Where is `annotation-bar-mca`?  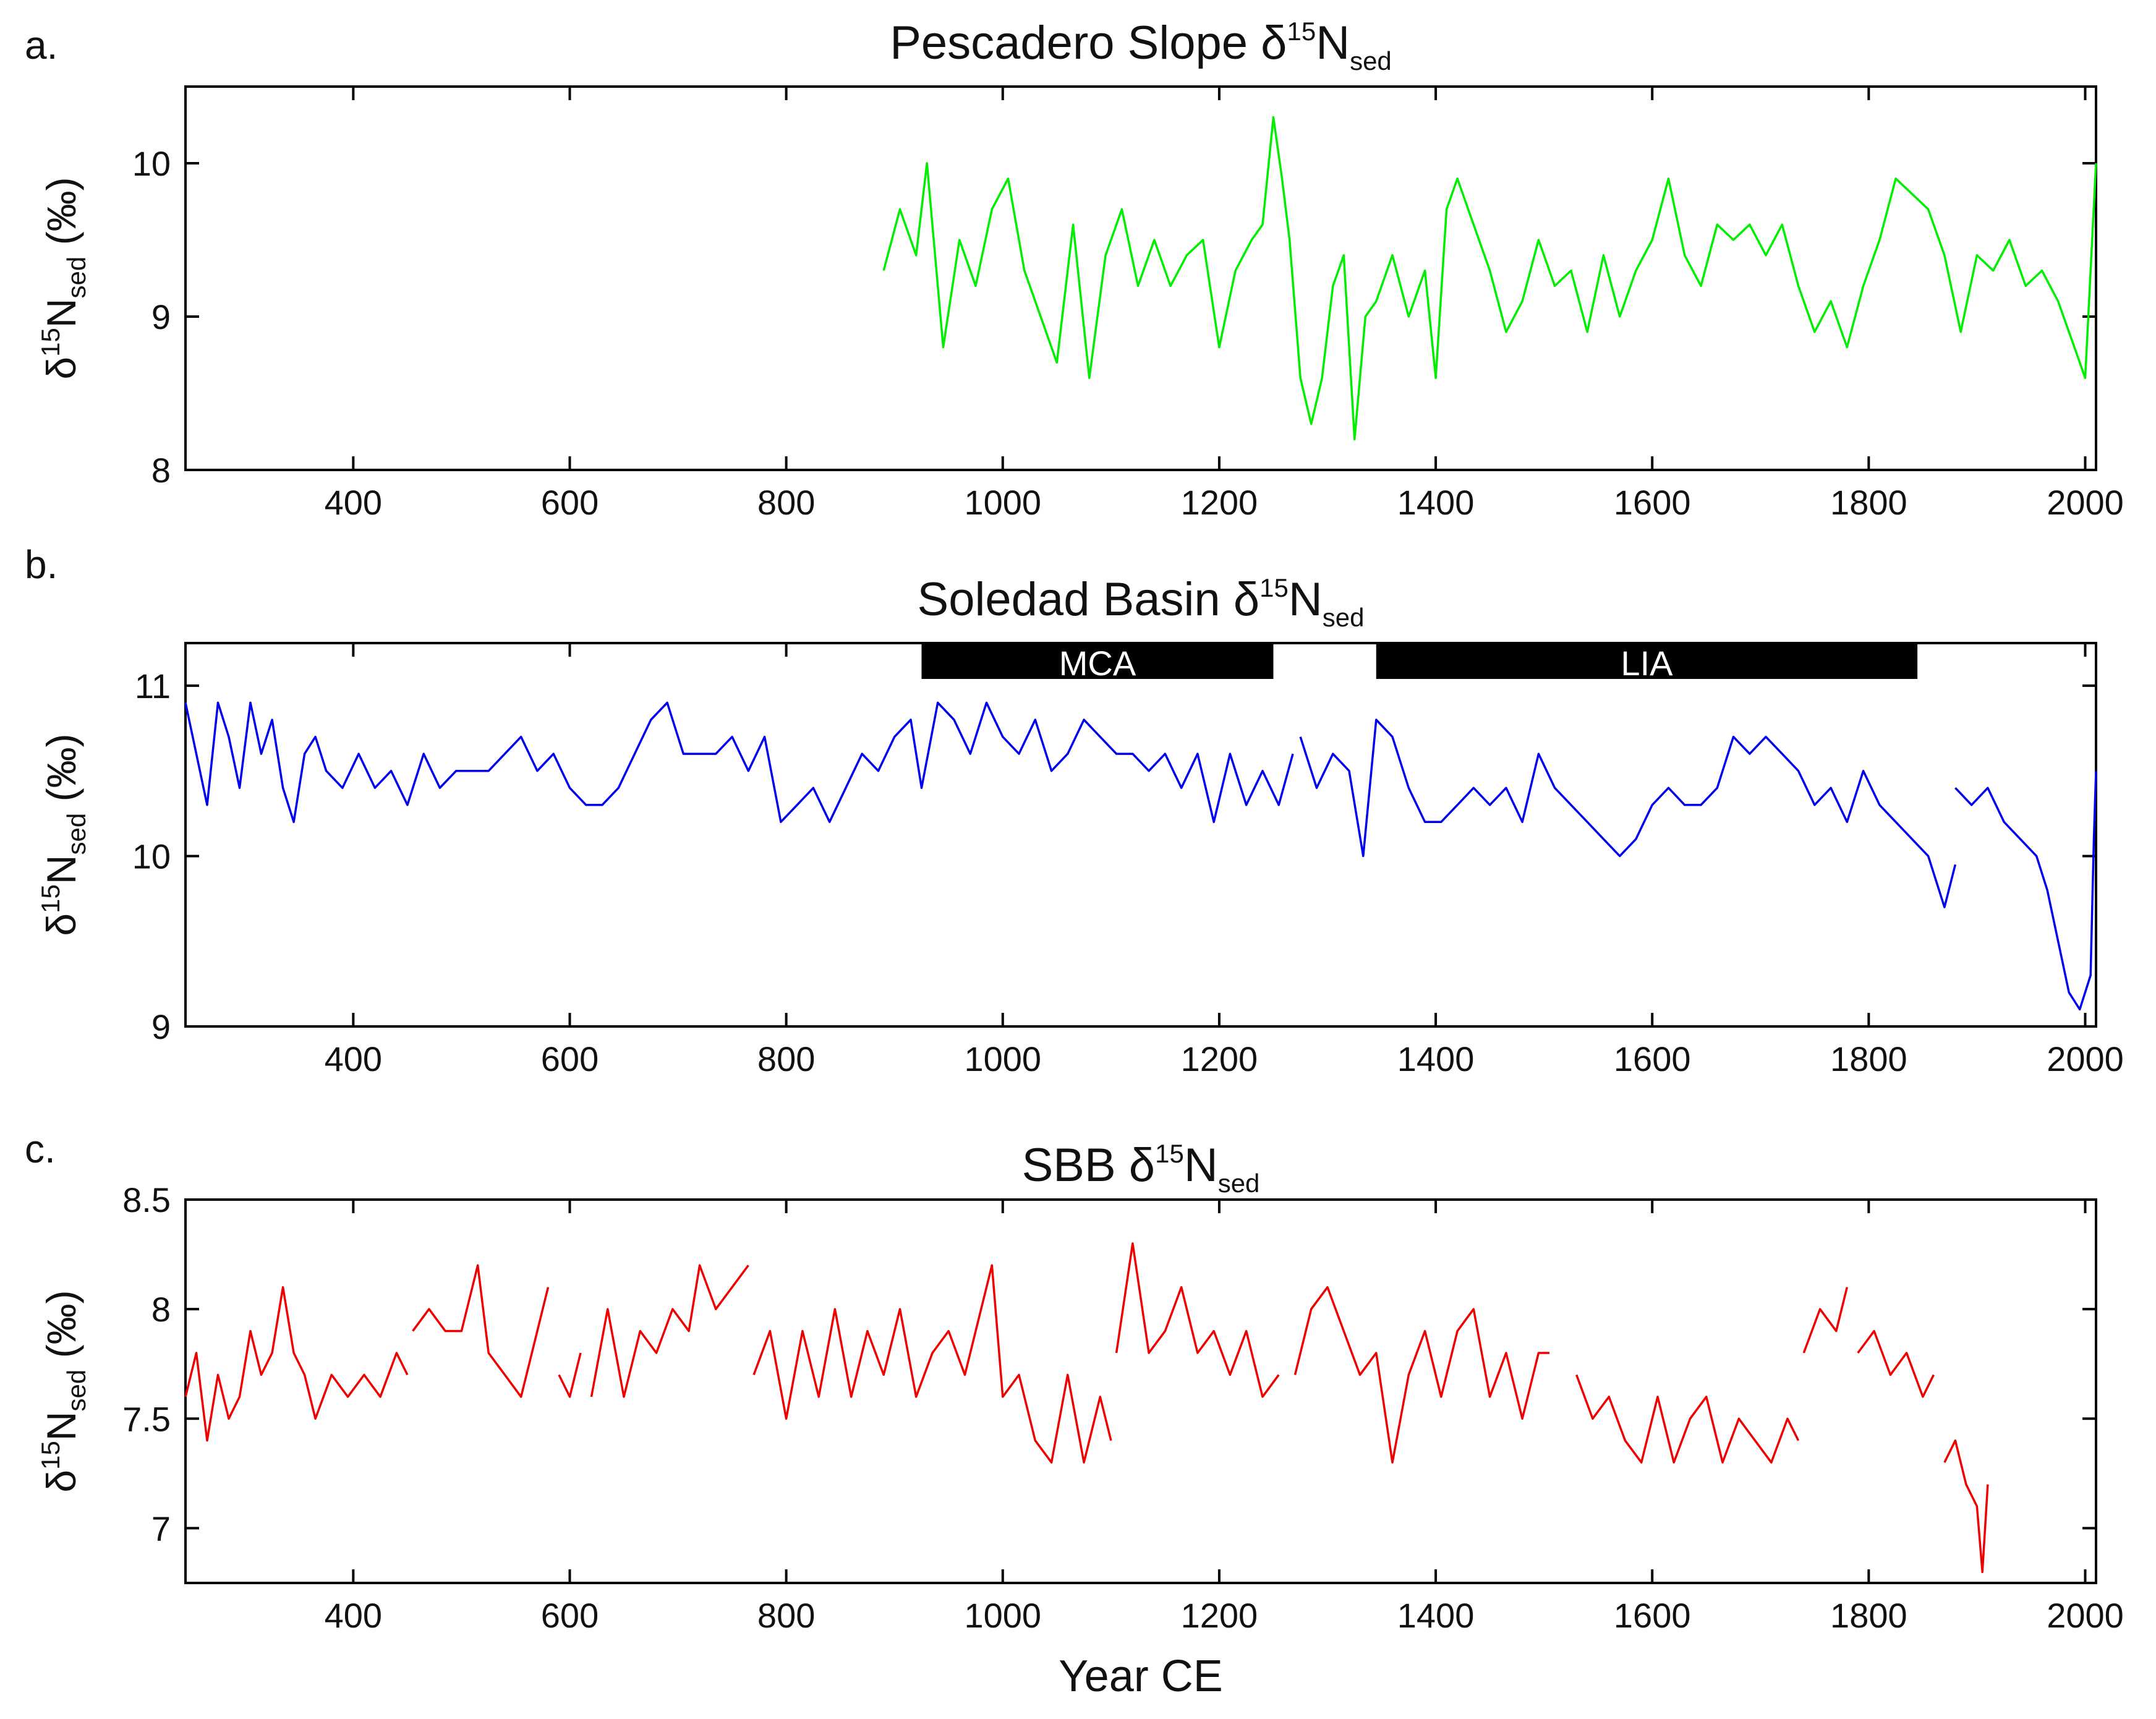 annotation-bar-mca is located at coordinates (1097, 661).